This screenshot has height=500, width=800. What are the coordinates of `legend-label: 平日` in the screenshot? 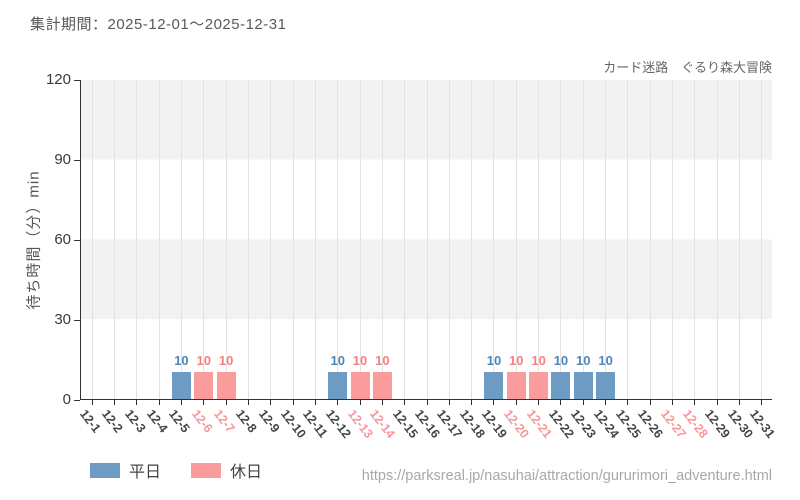 It's located at (145, 472).